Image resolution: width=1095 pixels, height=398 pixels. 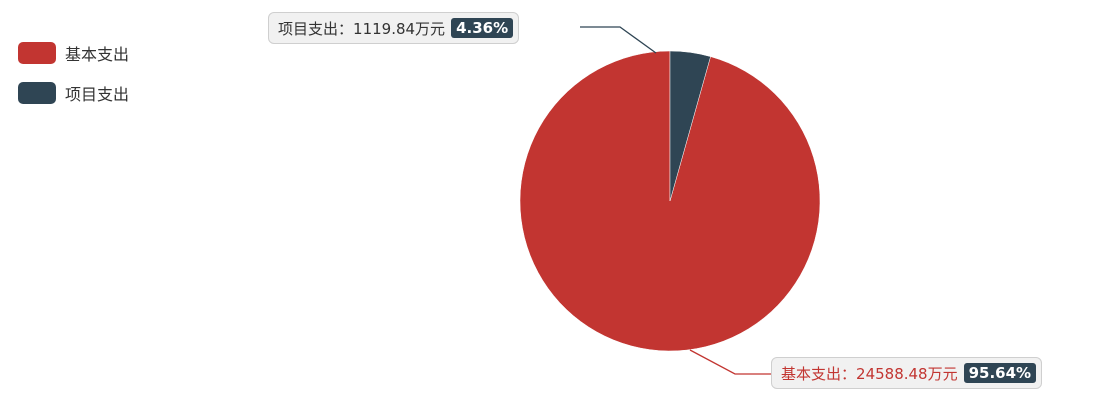 What do you see at coordinates (730, 362) in the screenshot?
I see `leader-line-basic` at bounding box center [730, 362].